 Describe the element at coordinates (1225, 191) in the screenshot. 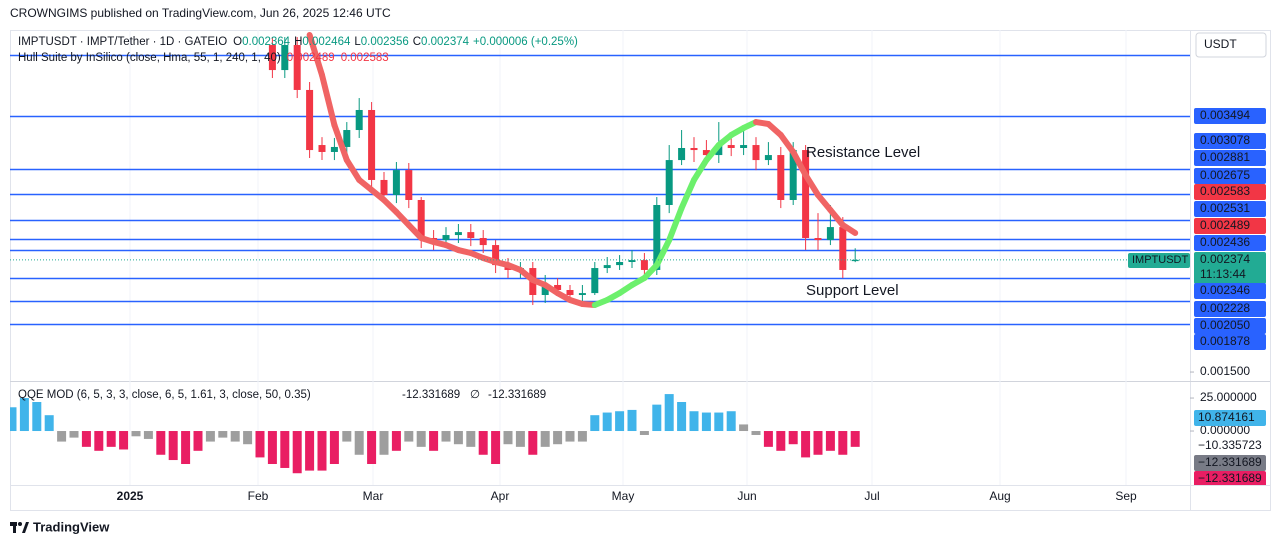

I see `price-label: 0.002583` at that location.